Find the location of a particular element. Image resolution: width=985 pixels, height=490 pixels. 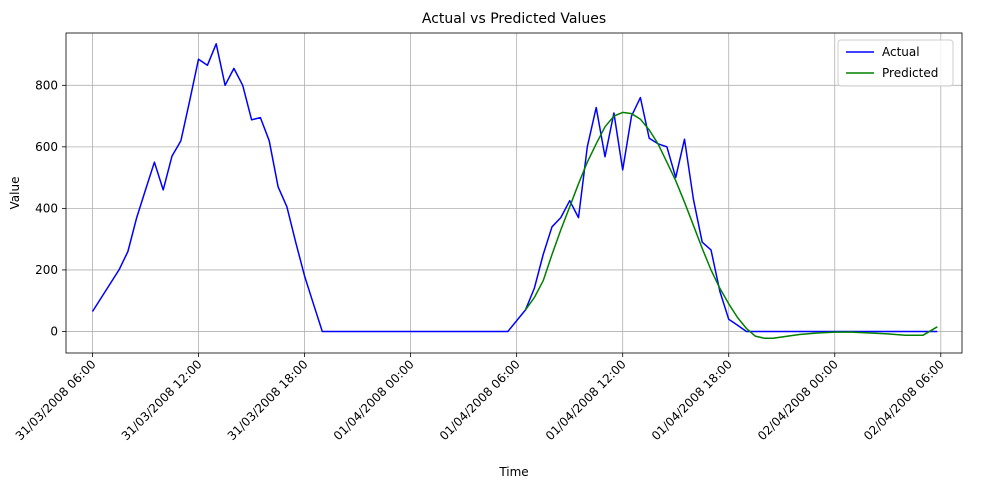

y-tick-label: 400 is located at coordinates (46, 208).